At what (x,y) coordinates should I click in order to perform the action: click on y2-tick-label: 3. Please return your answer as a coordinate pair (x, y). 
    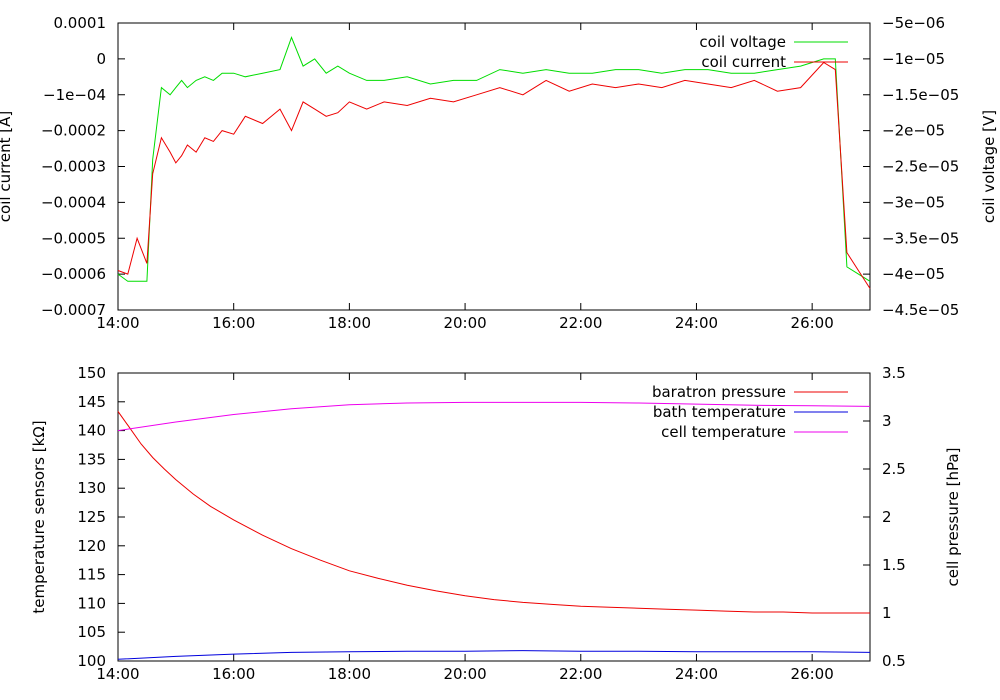
    Looking at the image, I should click on (887, 421).